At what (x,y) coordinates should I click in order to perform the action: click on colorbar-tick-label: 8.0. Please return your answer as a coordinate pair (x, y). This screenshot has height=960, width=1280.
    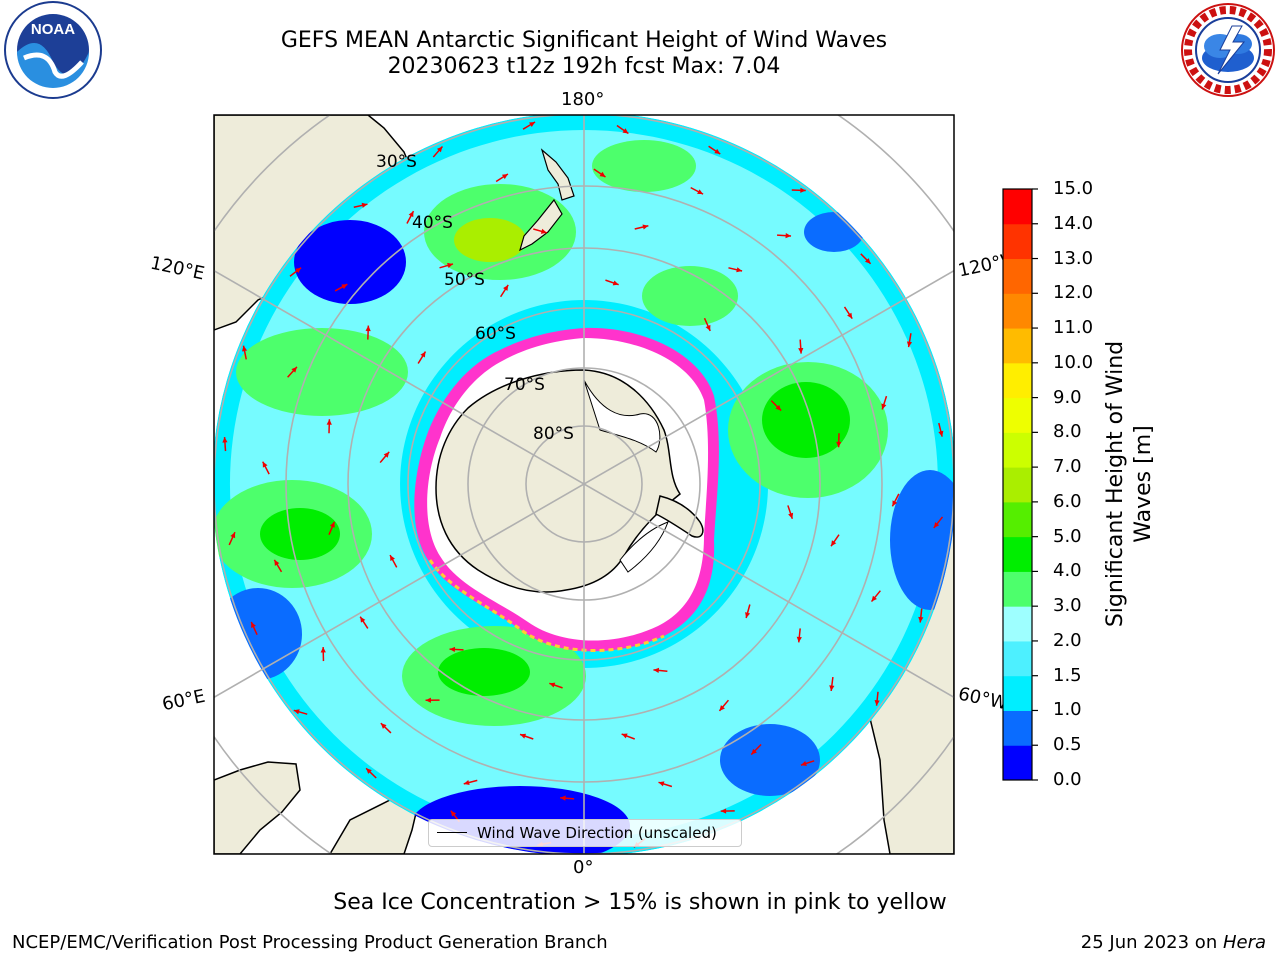
    Looking at the image, I should click on (1067, 432).